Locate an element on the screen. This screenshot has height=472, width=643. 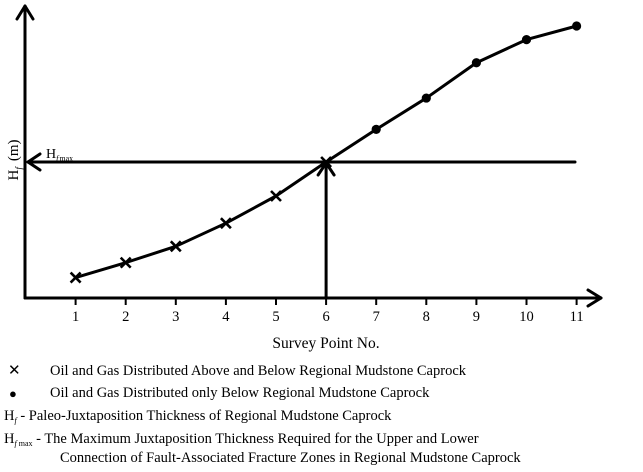
reference-line-label: Hfmax is located at coordinates (59, 155).